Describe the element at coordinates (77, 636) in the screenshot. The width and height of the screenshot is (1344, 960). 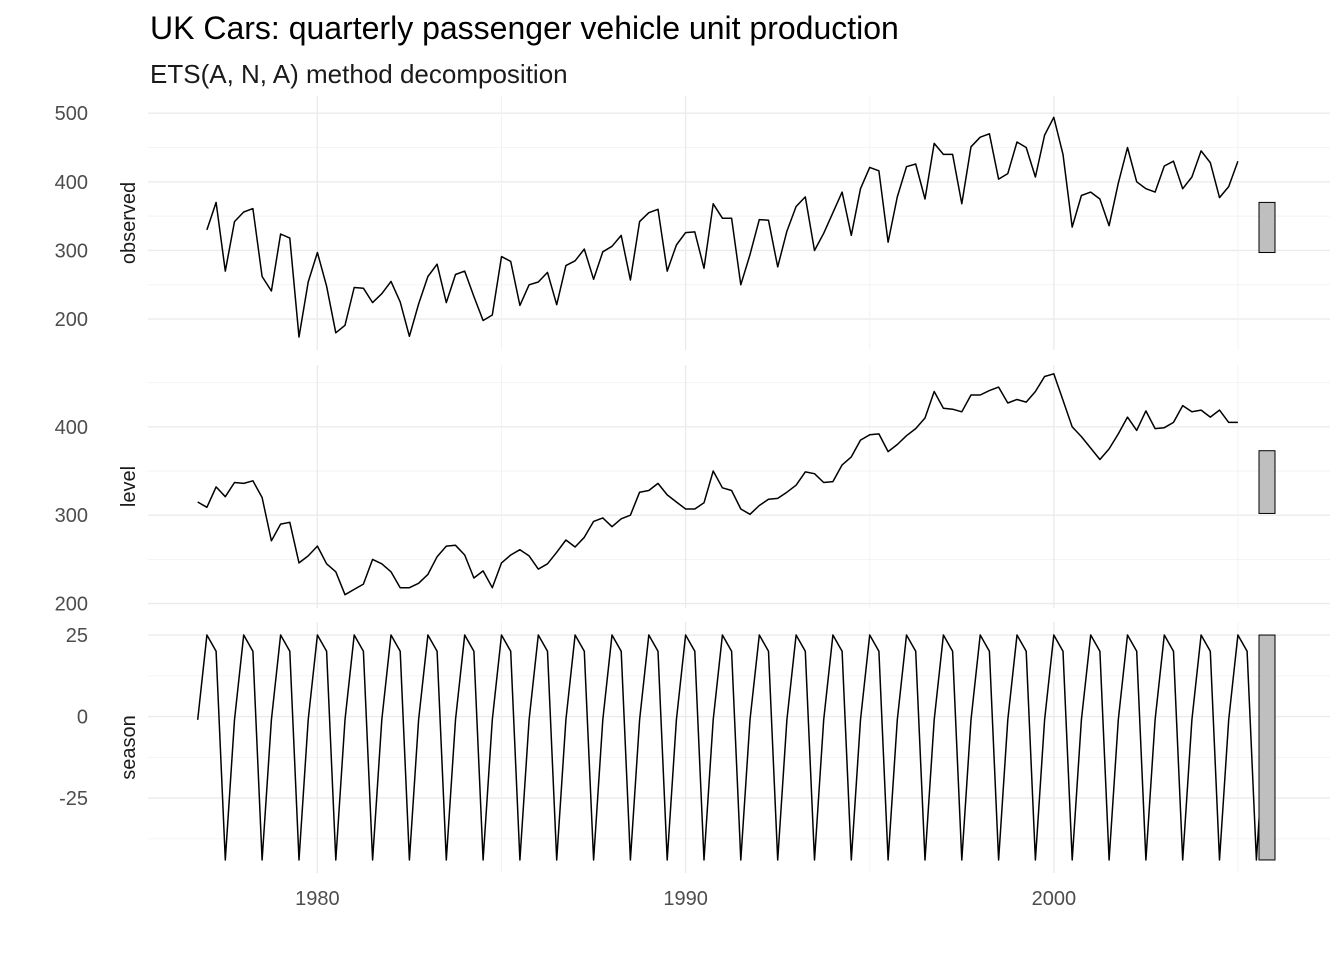
I see `y-tick-label-season: 25` at that location.